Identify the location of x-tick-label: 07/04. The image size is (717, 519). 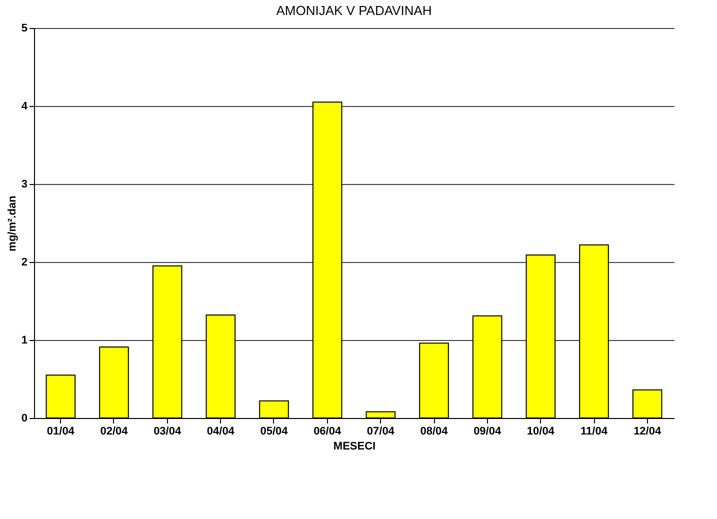
(381, 432).